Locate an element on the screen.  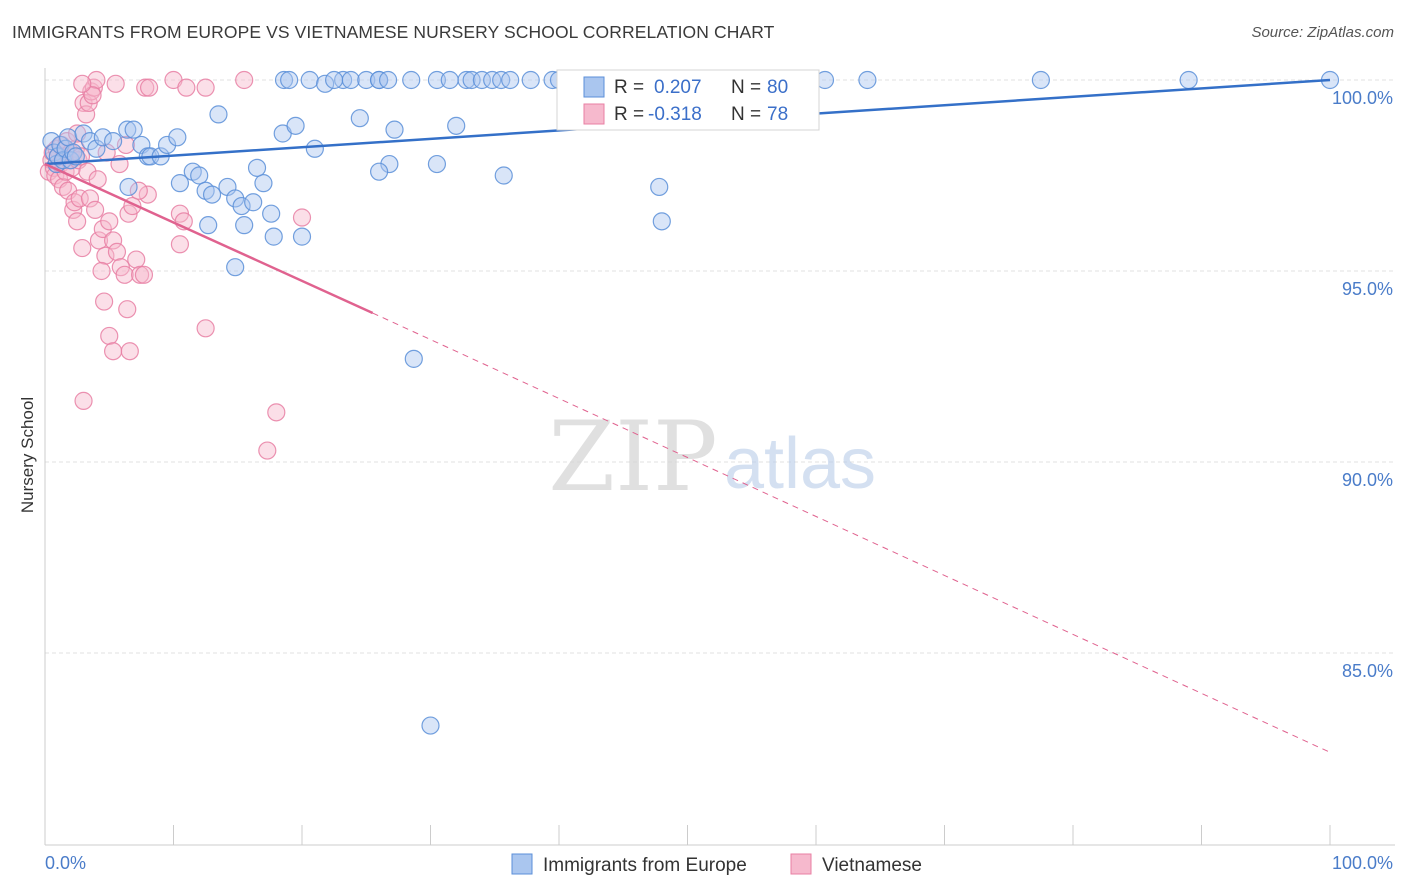
legend-n-value-europe: 80 is located at coordinates (777, 87).